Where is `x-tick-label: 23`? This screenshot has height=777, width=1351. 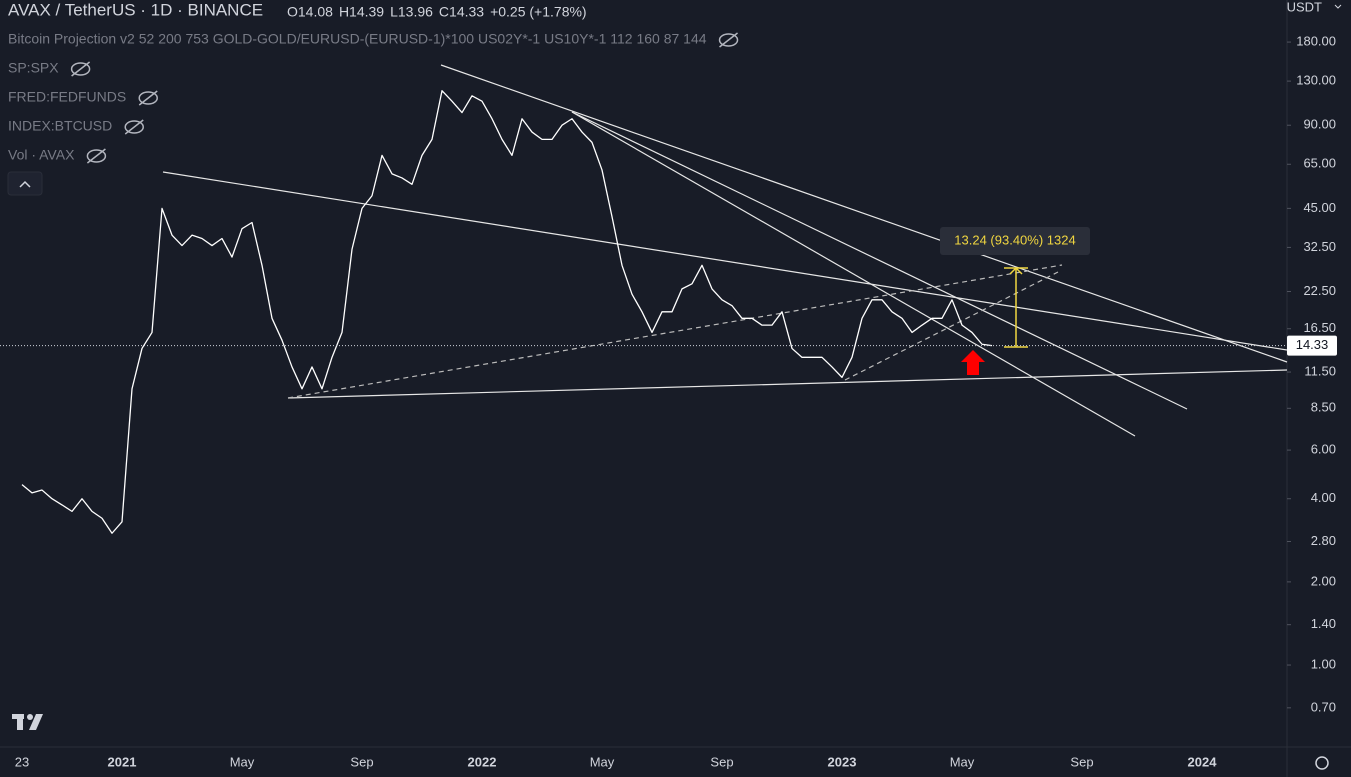
x-tick-label: 23 is located at coordinates (22, 761).